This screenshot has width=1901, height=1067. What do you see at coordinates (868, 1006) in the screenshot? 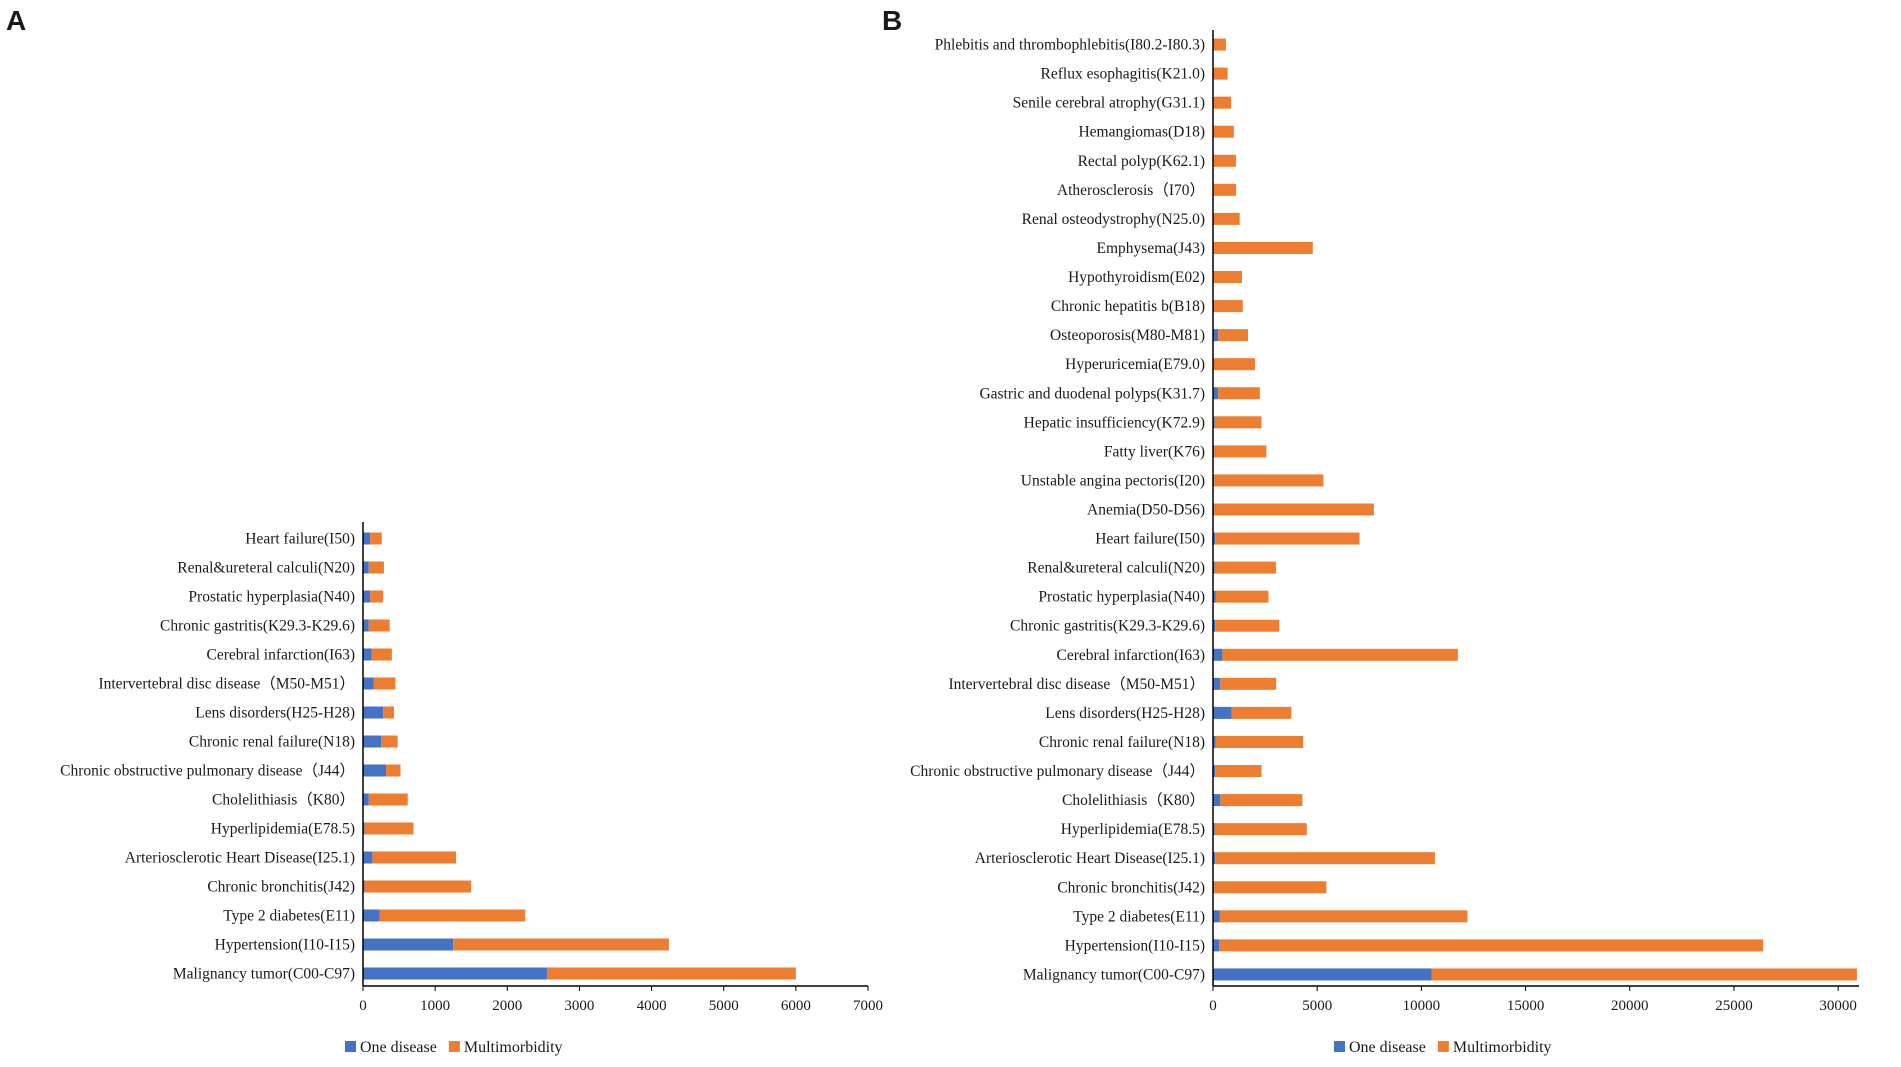
I see `panel-a-x-tick-label: 7000` at bounding box center [868, 1006].